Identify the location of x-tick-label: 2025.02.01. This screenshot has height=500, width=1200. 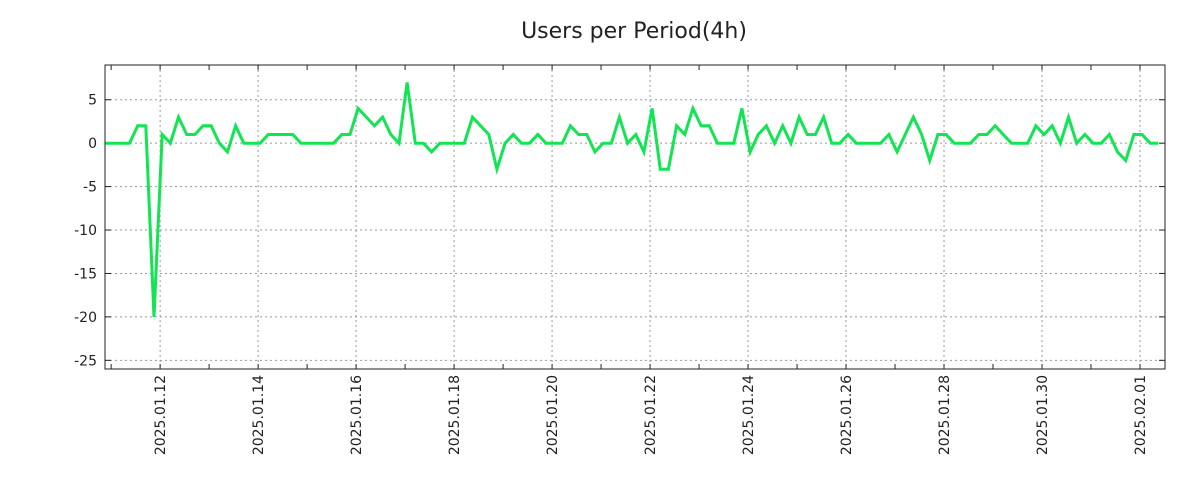
(1141, 415).